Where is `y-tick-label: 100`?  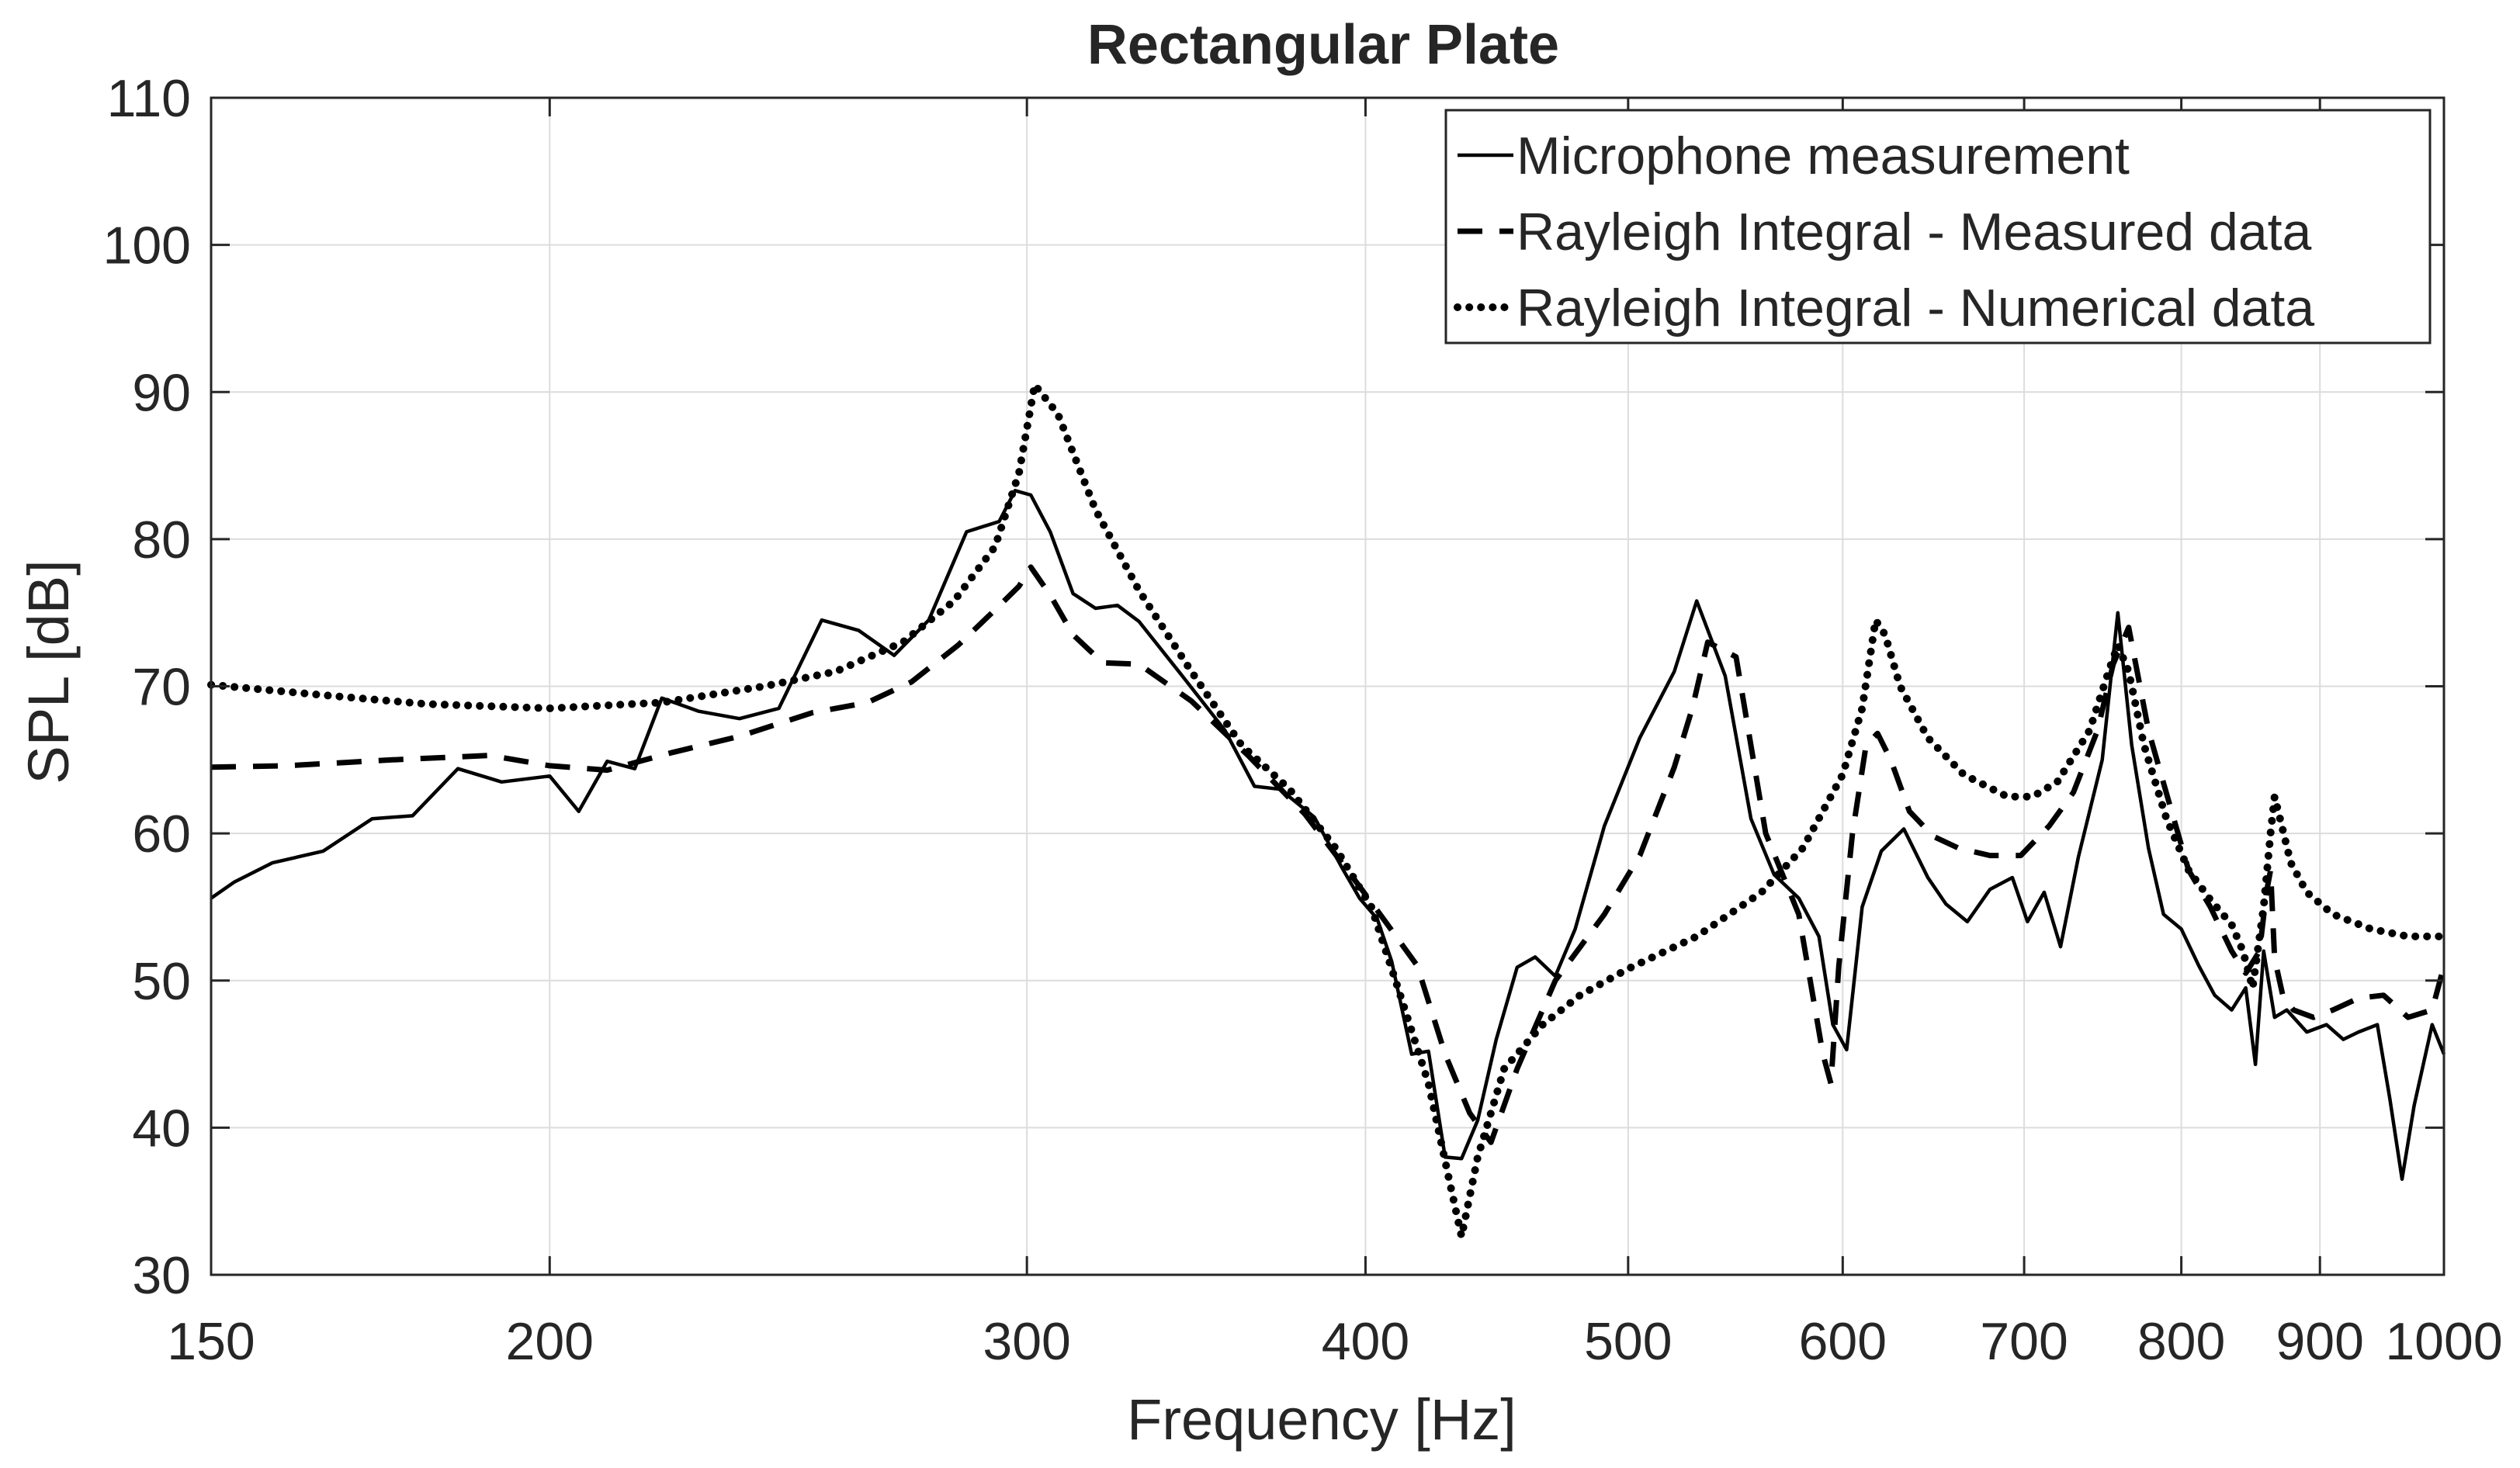
y-tick-label: 100 is located at coordinates (147, 245).